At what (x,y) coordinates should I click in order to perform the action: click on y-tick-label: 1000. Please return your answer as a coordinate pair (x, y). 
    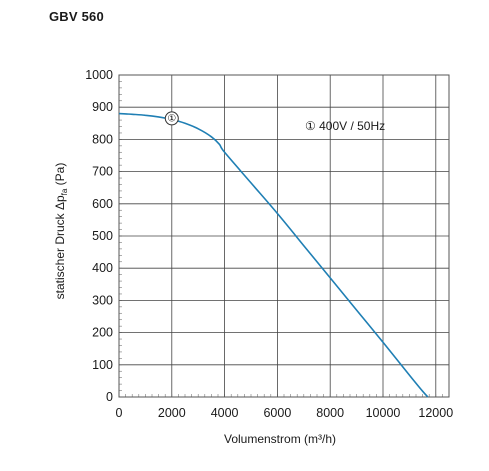
    Looking at the image, I should click on (99, 75).